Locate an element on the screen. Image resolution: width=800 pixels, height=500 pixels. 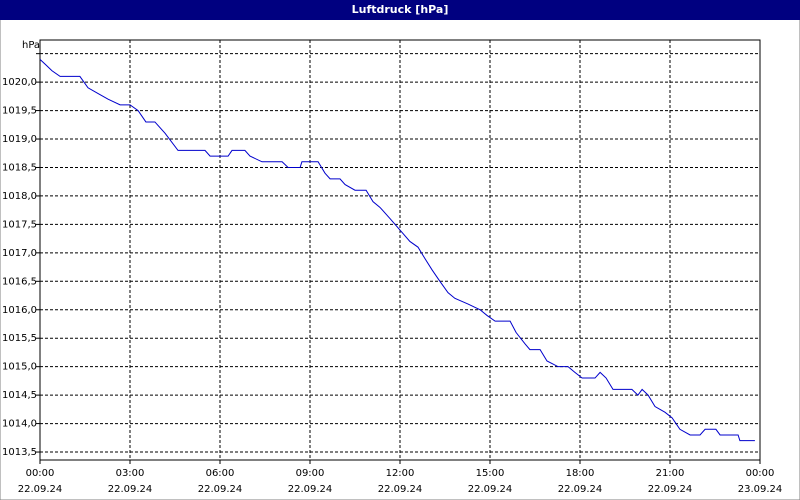
y-tick-label: 1016,5 is located at coordinates (19, 281).